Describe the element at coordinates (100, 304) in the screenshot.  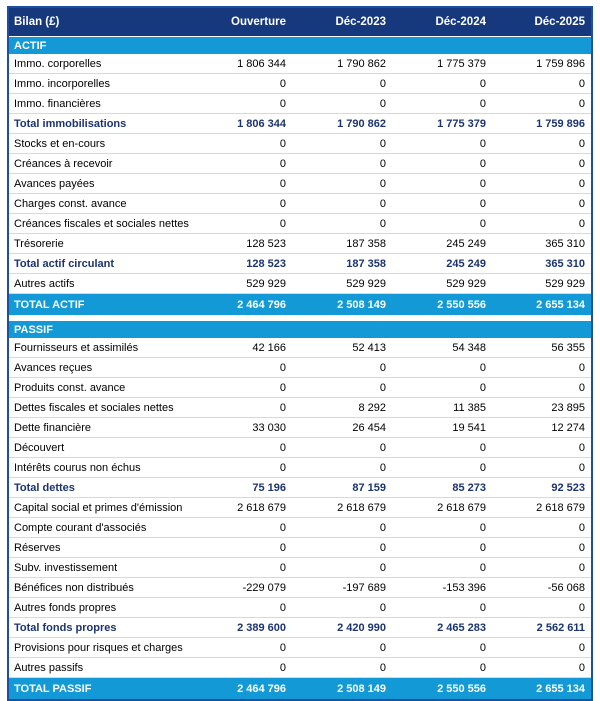
I see `total-label: TOTAL ACTIF` at that location.